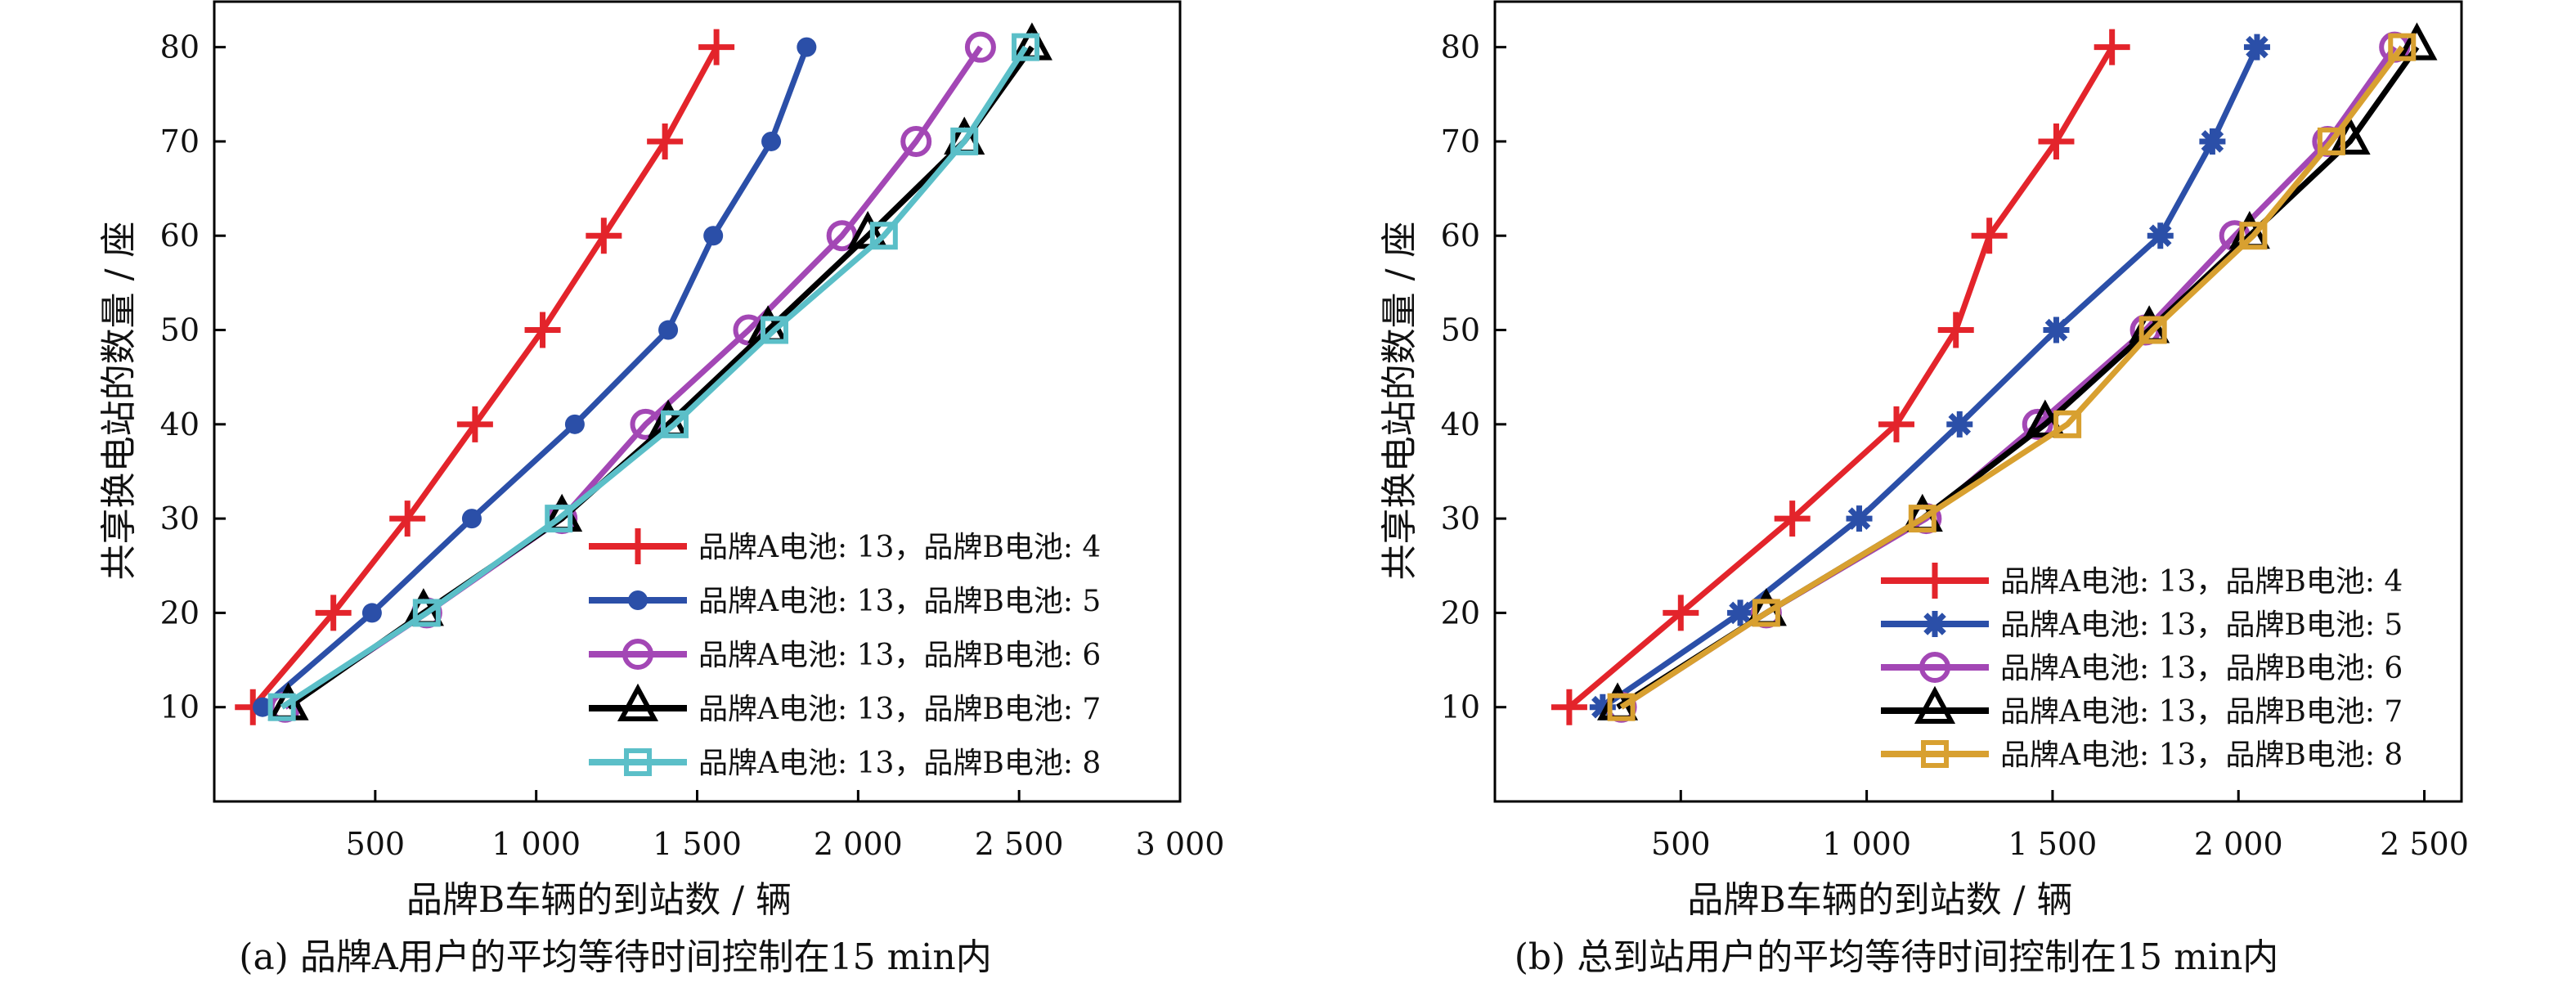 The image size is (2576, 983). What do you see at coordinates (1897, 957) in the screenshot?
I see `chart-caption: (b) 总到站用户的平均等待时间控制在15 min内` at bounding box center [1897, 957].